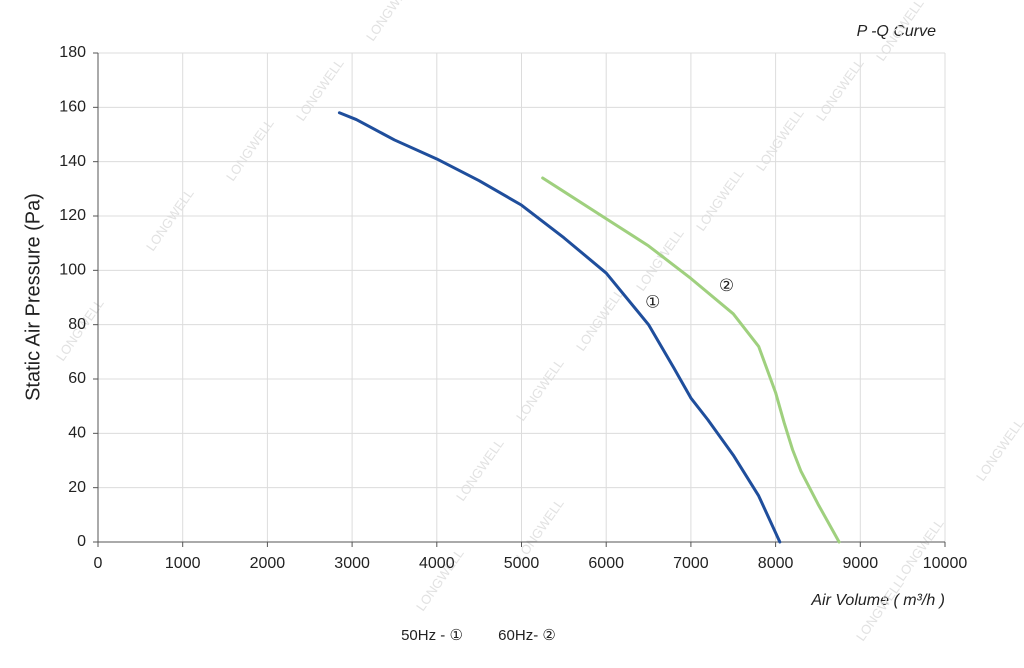 The image size is (1024, 668). I want to click on x-tick-label: 9000, so click(861, 563).